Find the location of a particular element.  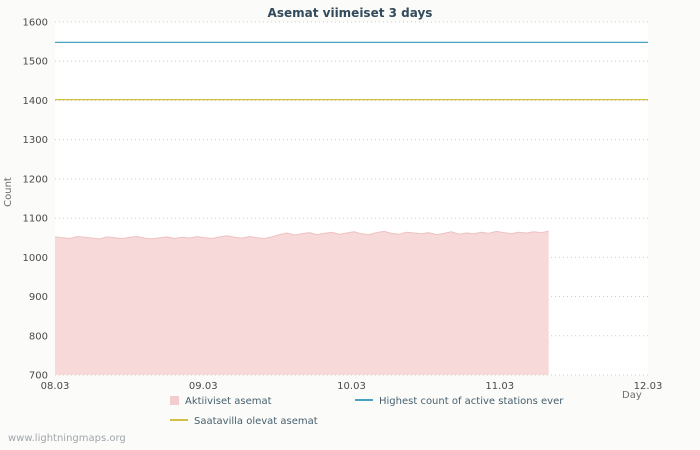

x-tick-label: 09.03 is located at coordinates (203, 386).